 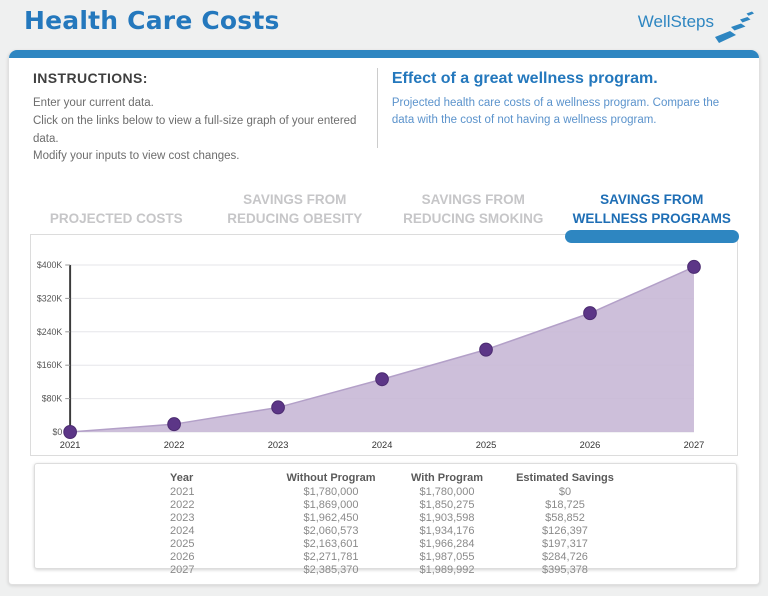 What do you see at coordinates (651, 208) in the screenshot?
I see `tab-label: SAVINGS FROM WELLNESS PROGRAMS` at bounding box center [651, 208].